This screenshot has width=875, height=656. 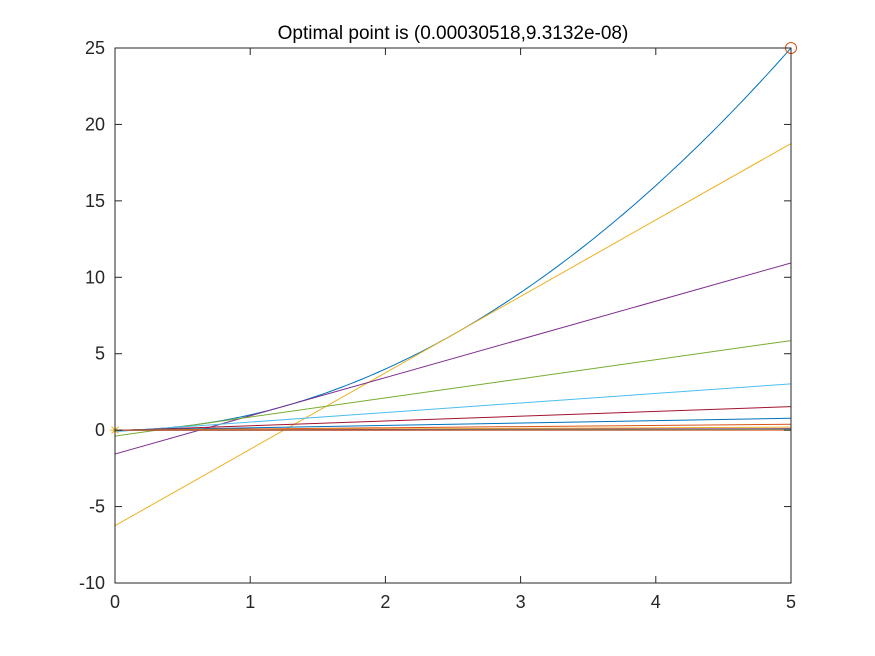 What do you see at coordinates (453, 33) in the screenshot?
I see `chart-title: Optimal point is (0.00030518,9.3132e-08)` at bounding box center [453, 33].